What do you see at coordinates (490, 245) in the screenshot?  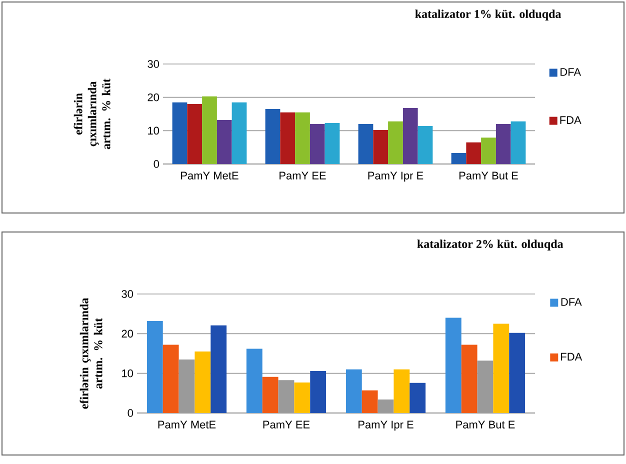 I see `chart-title: katalizator 2% küt. olduqda` at bounding box center [490, 245].